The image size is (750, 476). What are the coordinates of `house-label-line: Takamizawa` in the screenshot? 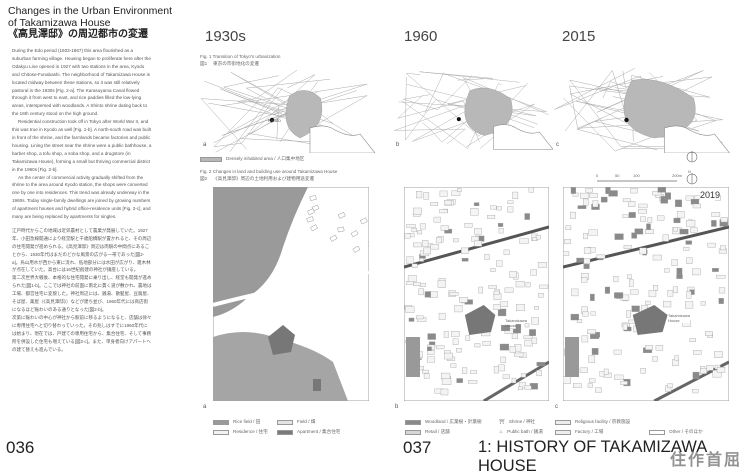 It's located at (516, 320).